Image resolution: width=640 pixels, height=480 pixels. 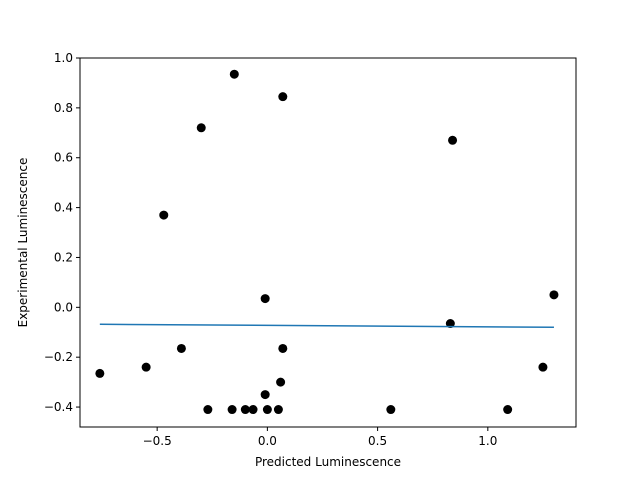 What do you see at coordinates (63, 108) in the screenshot?
I see `y-tick-label: 0.8` at bounding box center [63, 108].